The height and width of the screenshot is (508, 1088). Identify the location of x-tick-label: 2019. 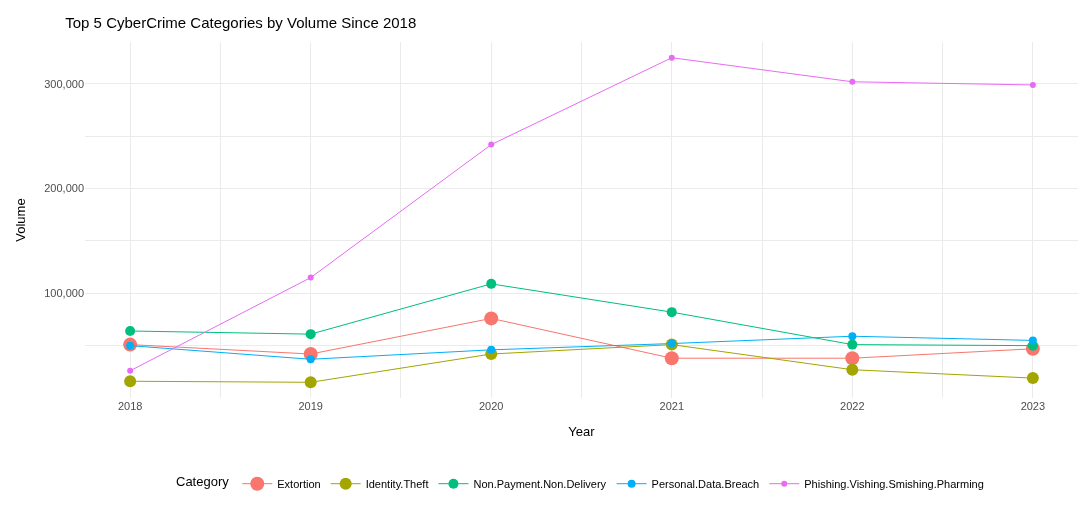
(310, 406).